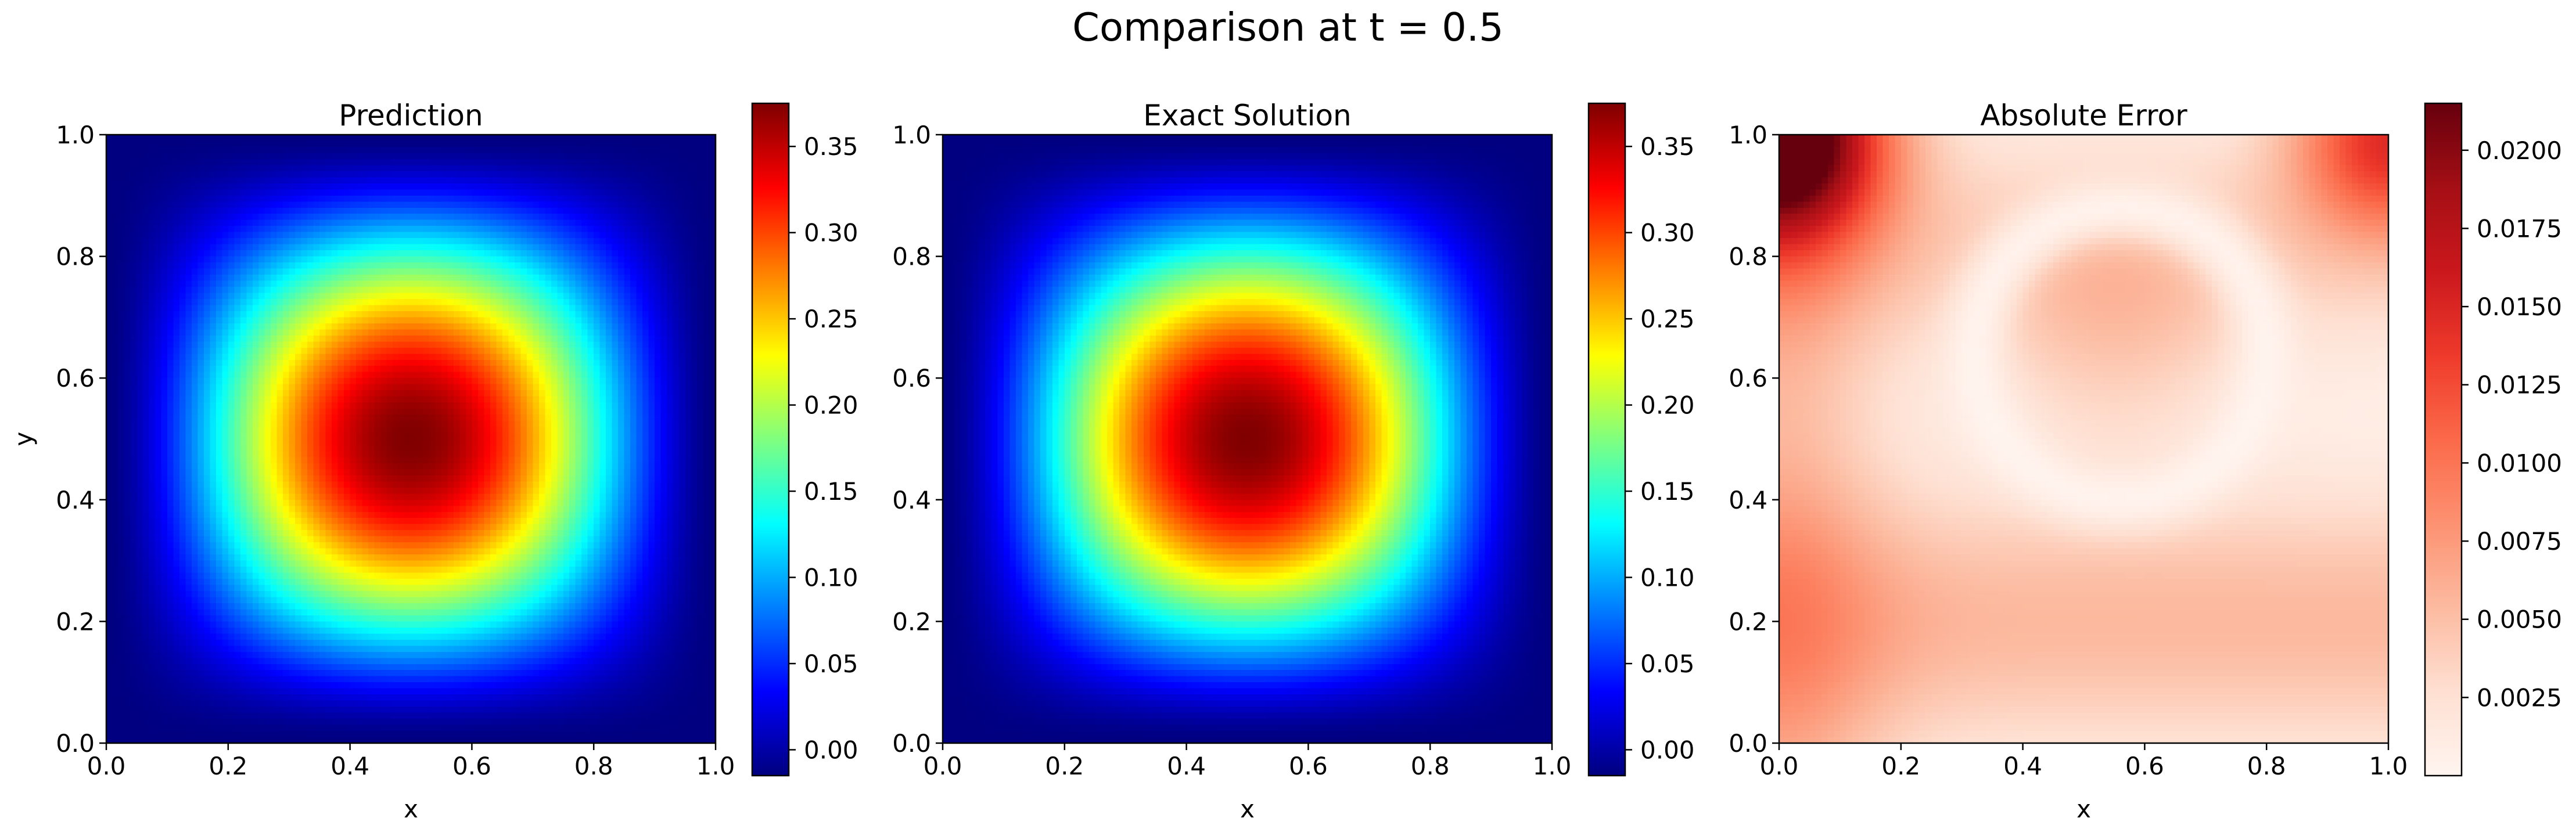 This screenshot has height=836, width=2576. What do you see at coordinates (2520, 307) in the screenshot?
I see `colorbar-tick-label: 0.0150` at bounding box center [2520, 307].